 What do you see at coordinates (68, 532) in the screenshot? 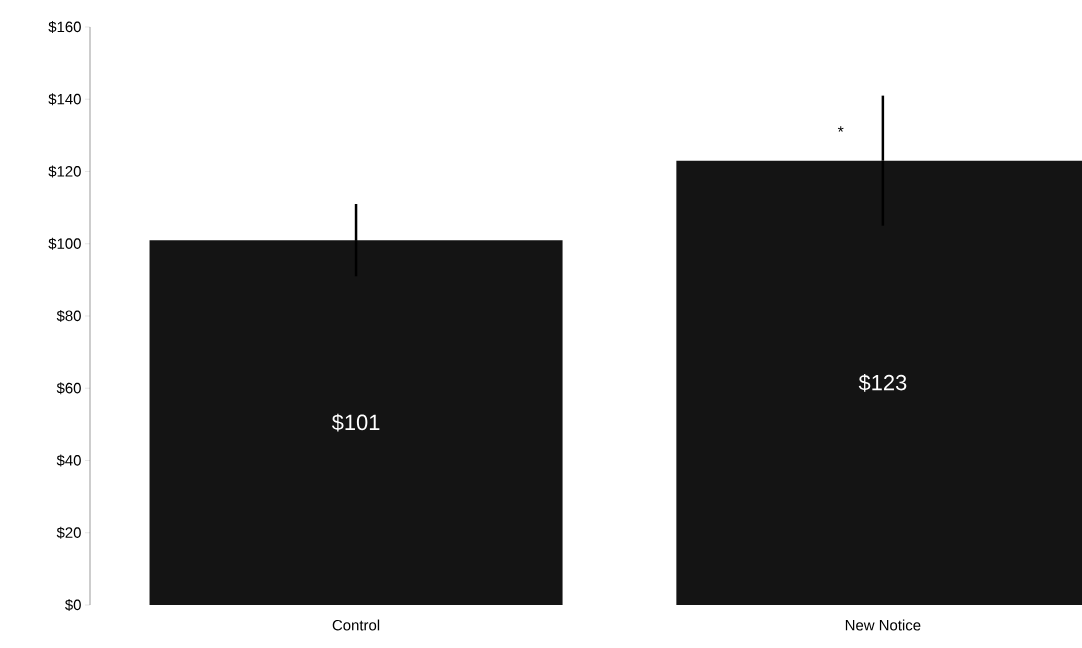
I see `y-tick-label: $20` at bounding box center [68, 532].